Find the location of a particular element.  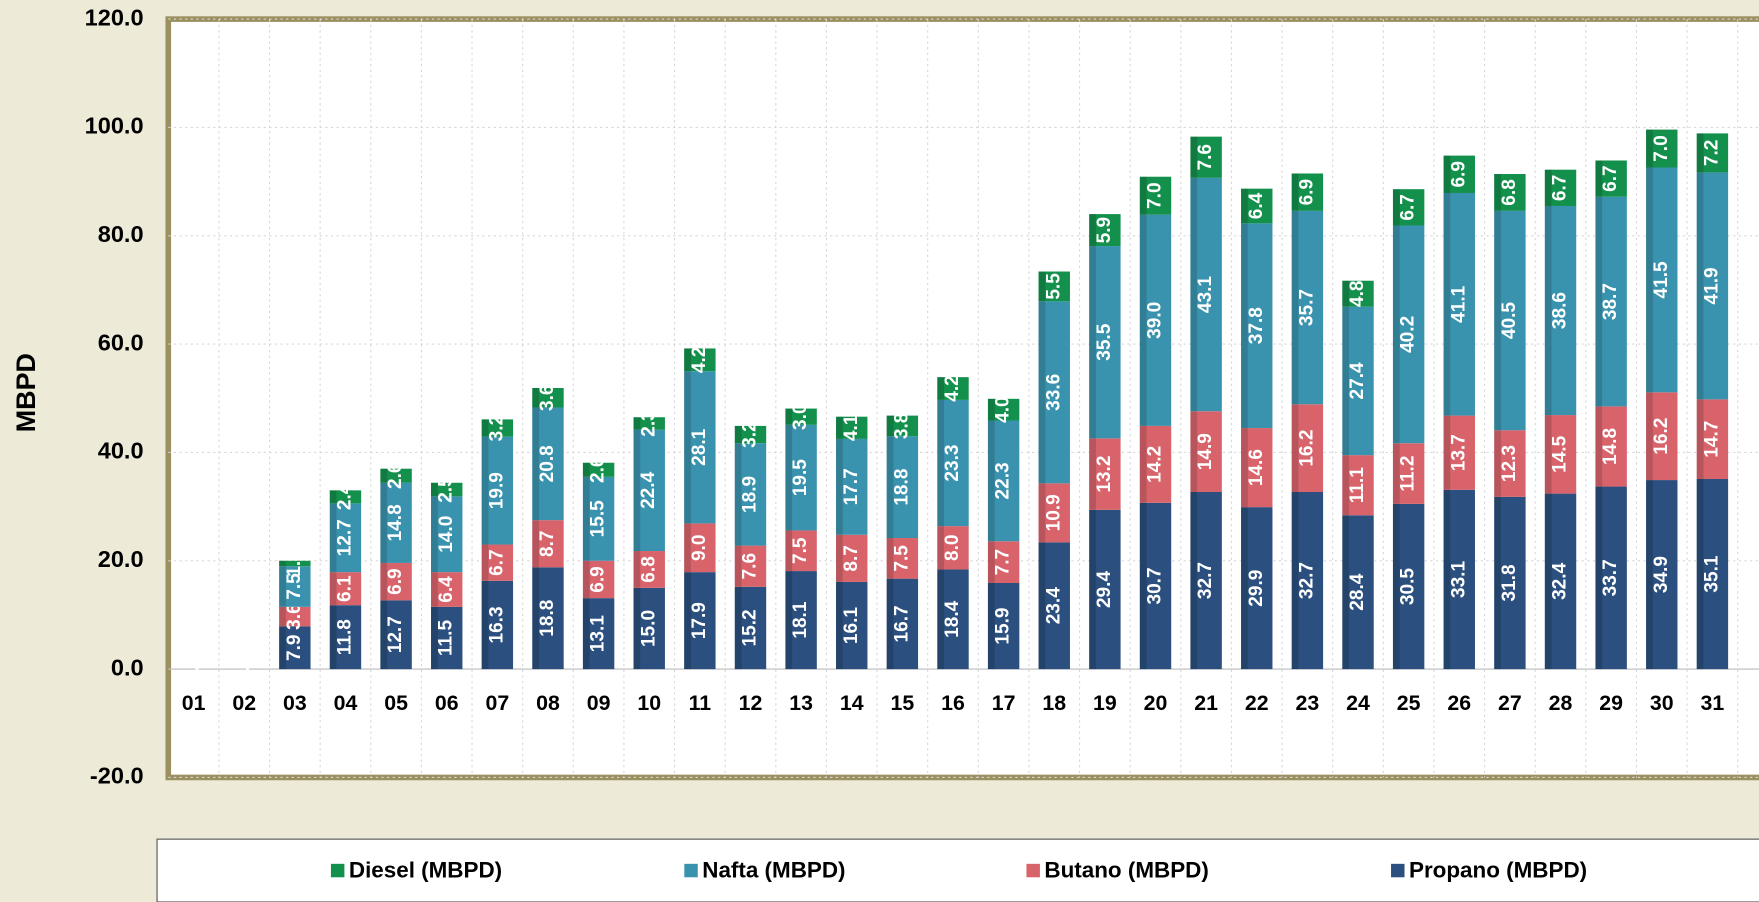

x-tick-label: 22 is located at coordinates (1257, 703).